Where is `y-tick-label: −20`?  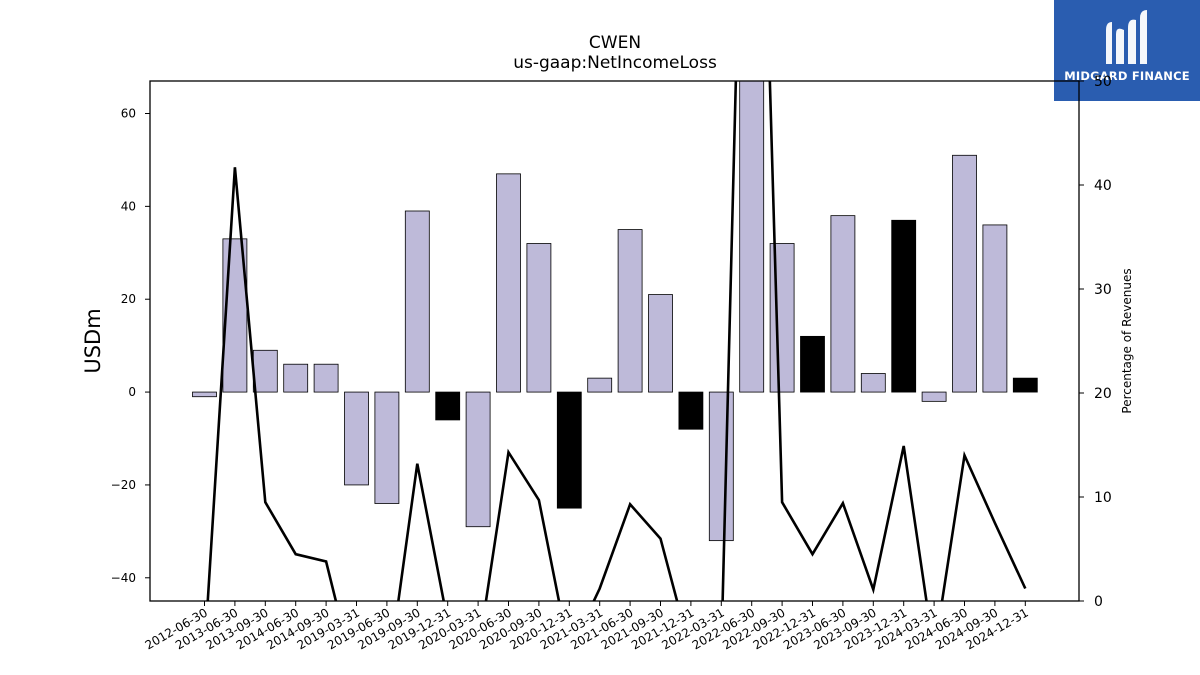 y-tick-label: −20 is located at coordinates (123, 485).